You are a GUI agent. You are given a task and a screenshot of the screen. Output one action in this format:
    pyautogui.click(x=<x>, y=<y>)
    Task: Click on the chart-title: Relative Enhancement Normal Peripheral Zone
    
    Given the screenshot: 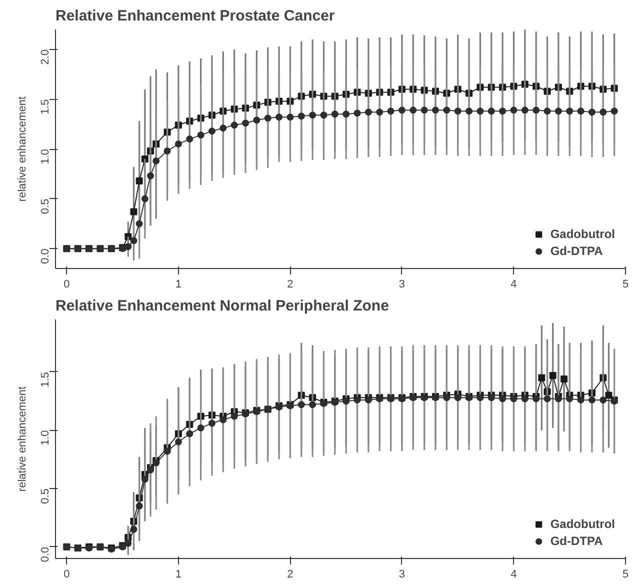 What is the action you would take?
    pyautogui.click(x=222, y=306)
    